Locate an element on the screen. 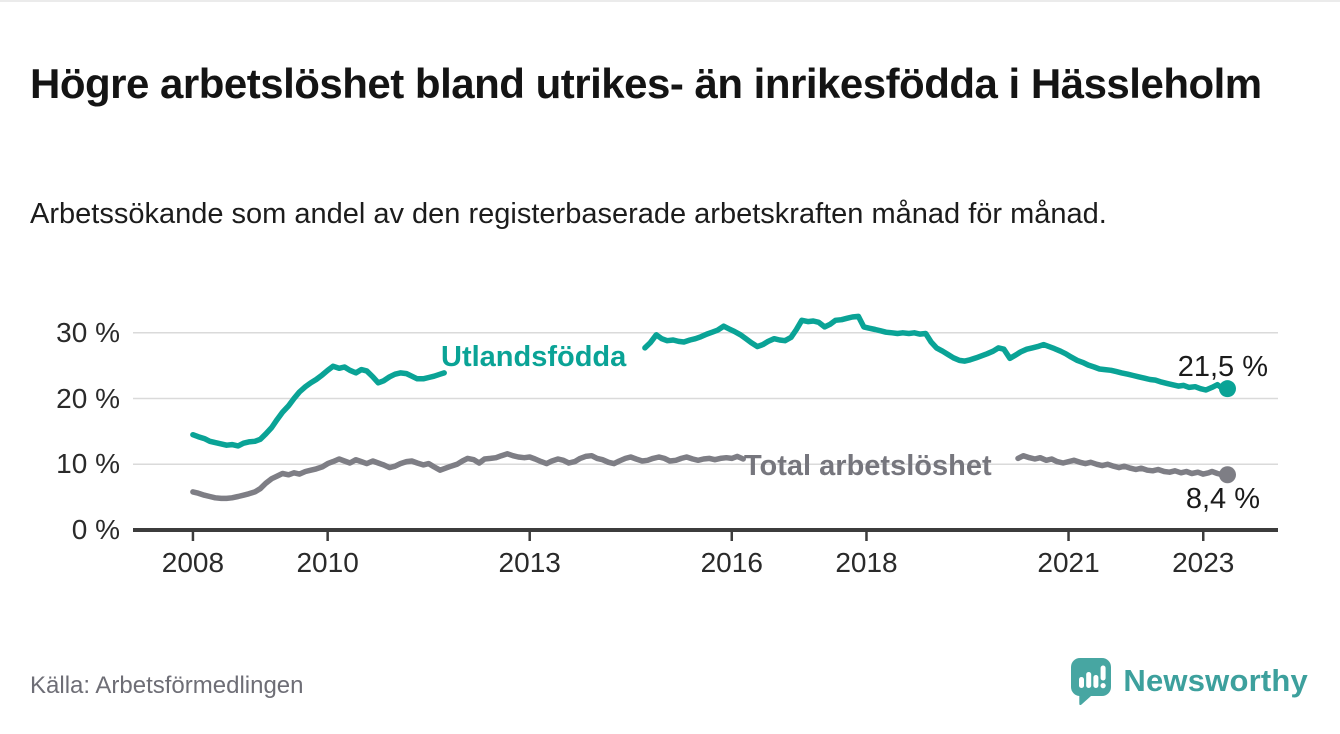 This screenshot has width=1340, height=734. newsworthy-logo: Newsworthy is located at coordinates (1189, 681).